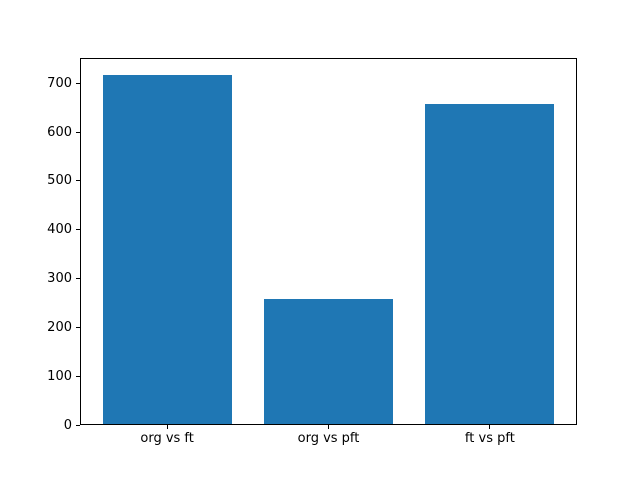 This screenshot has height=480, width=640. I want to click on y-tick-label: 400, so click(59, 230).